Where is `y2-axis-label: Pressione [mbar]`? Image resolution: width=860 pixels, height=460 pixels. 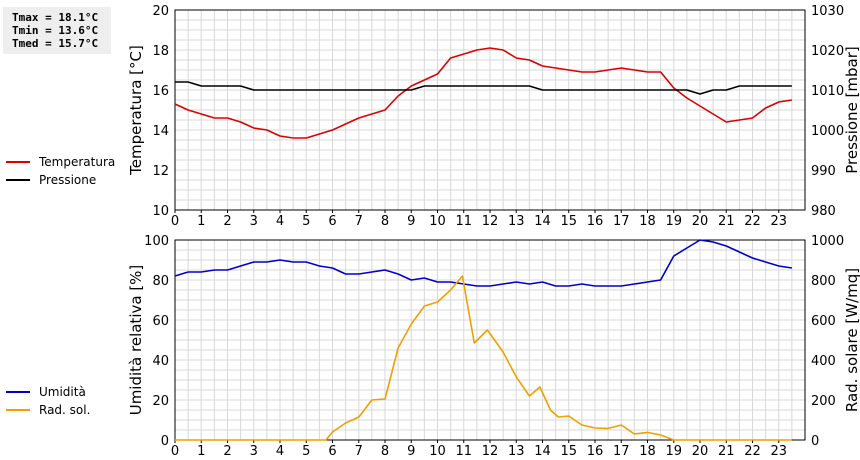 y2-axis-label: Pressione [mbar] is located at coordinates (851, 110).